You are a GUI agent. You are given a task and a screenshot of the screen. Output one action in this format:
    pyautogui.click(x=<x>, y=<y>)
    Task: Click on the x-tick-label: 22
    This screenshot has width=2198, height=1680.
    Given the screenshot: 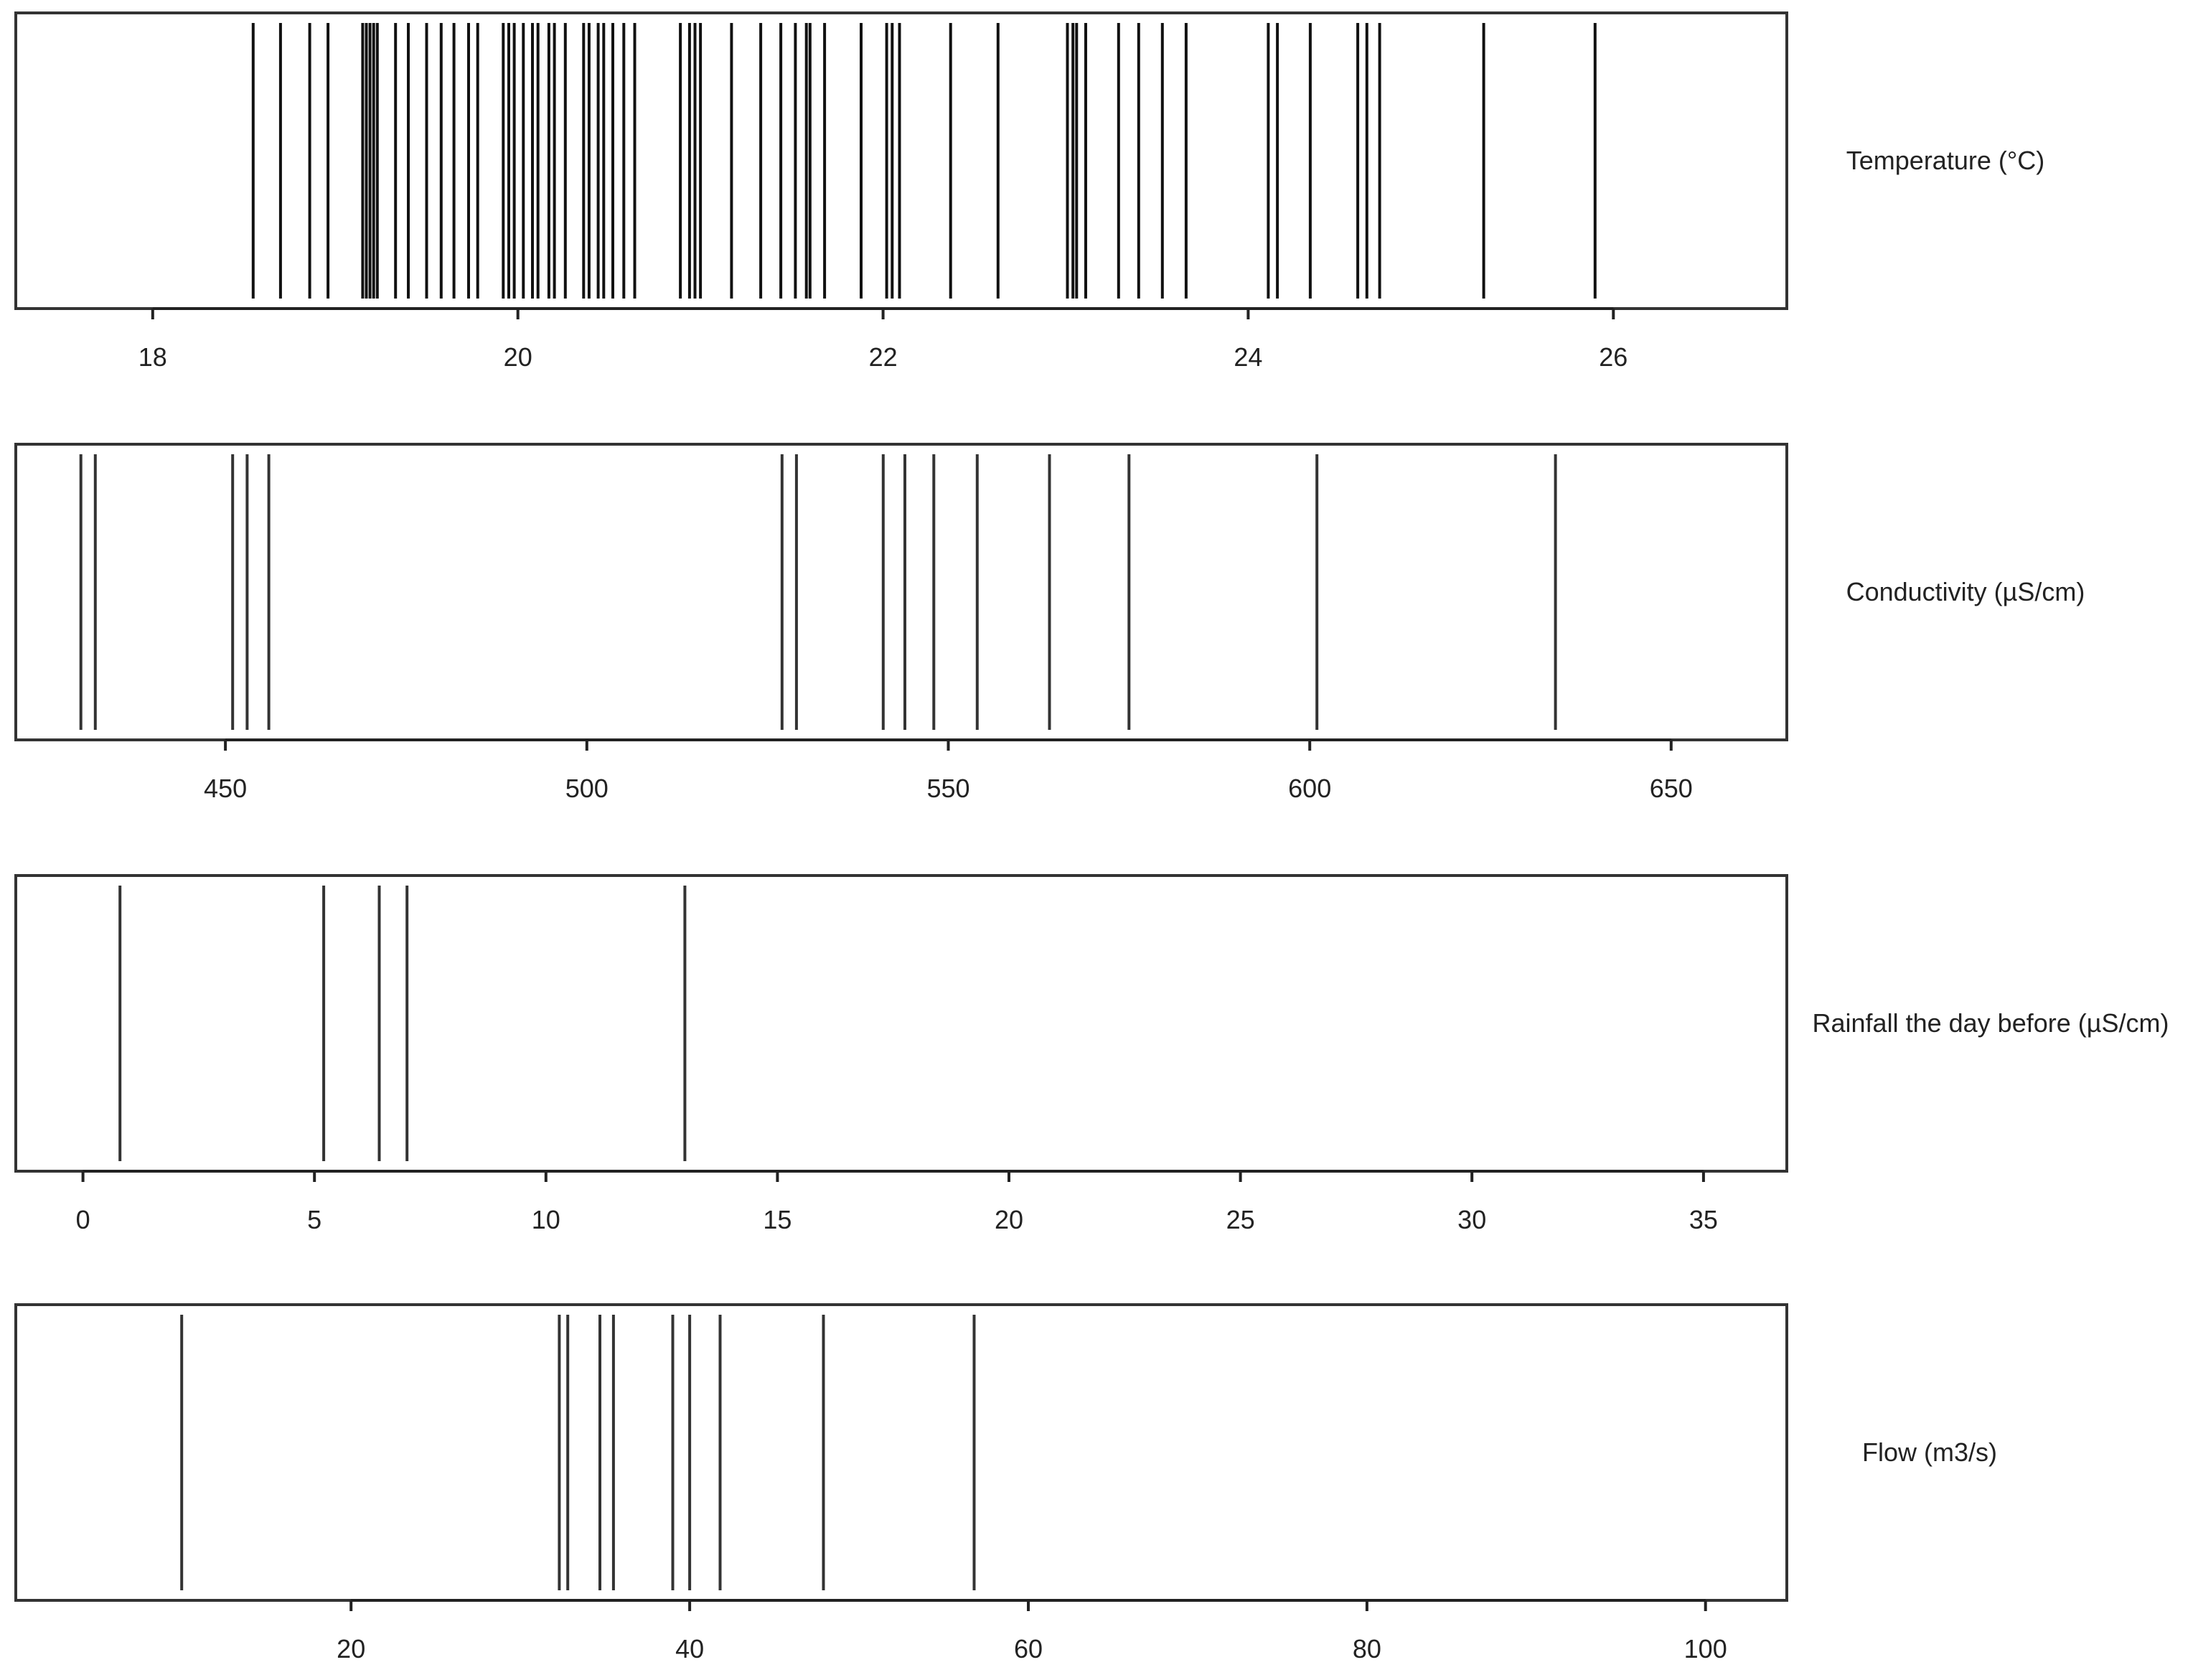 What is the action you would take?
    pyautogui.click(x=883, y=357)
    